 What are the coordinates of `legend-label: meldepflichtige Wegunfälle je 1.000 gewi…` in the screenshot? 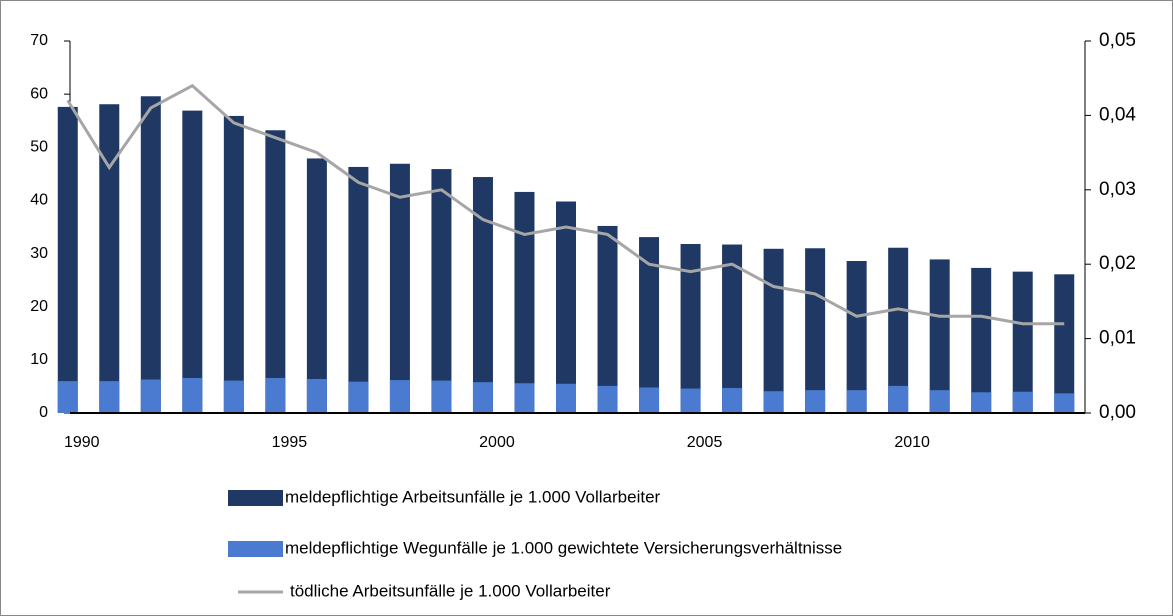 It's located at (563, 547).